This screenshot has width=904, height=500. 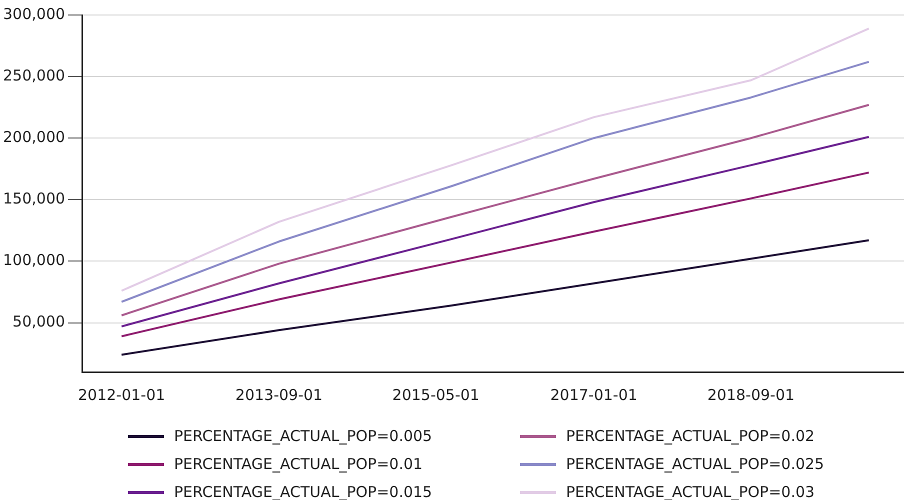 What do you see at coordinates (34, 75) in the screenshot?
I see `y-tick-label: 250,000` at bounding box center [34, 75].